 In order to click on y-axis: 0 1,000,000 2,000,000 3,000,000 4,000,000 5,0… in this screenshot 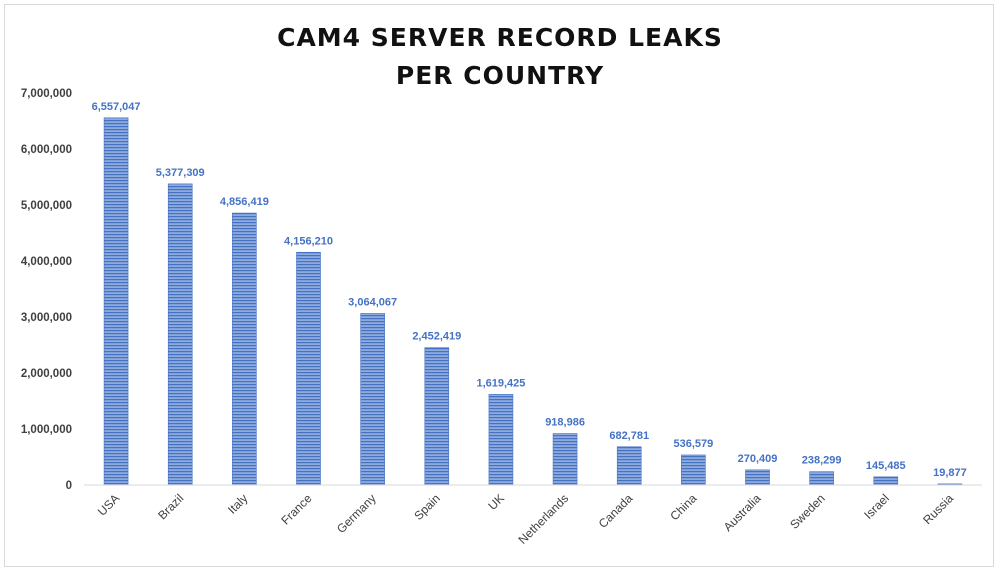, I will do `click(46, 290)`.